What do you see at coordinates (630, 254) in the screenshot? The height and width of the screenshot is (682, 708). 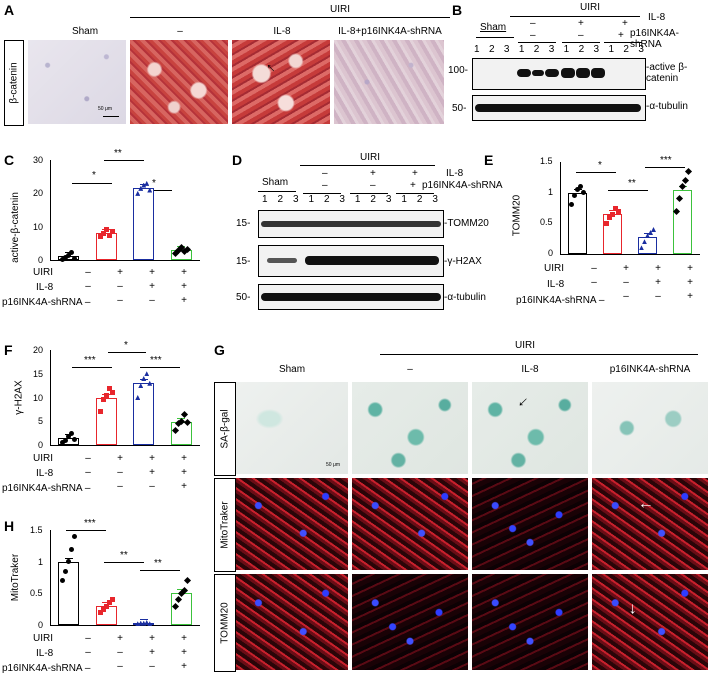 I see `x-axis` at bounding box center [630, 254].